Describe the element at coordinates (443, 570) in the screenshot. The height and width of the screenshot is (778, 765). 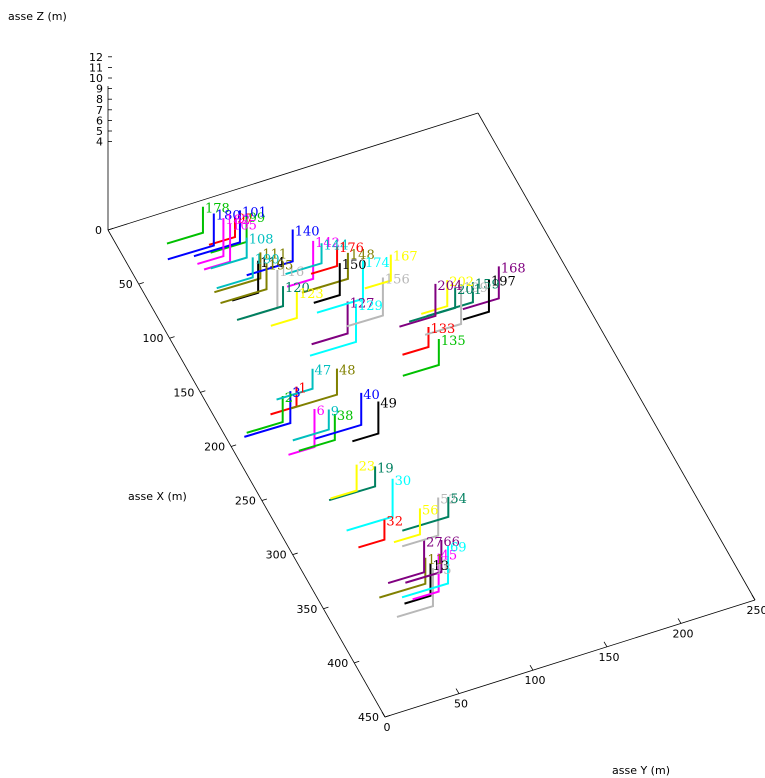
I see `node-label: 15` at that location.